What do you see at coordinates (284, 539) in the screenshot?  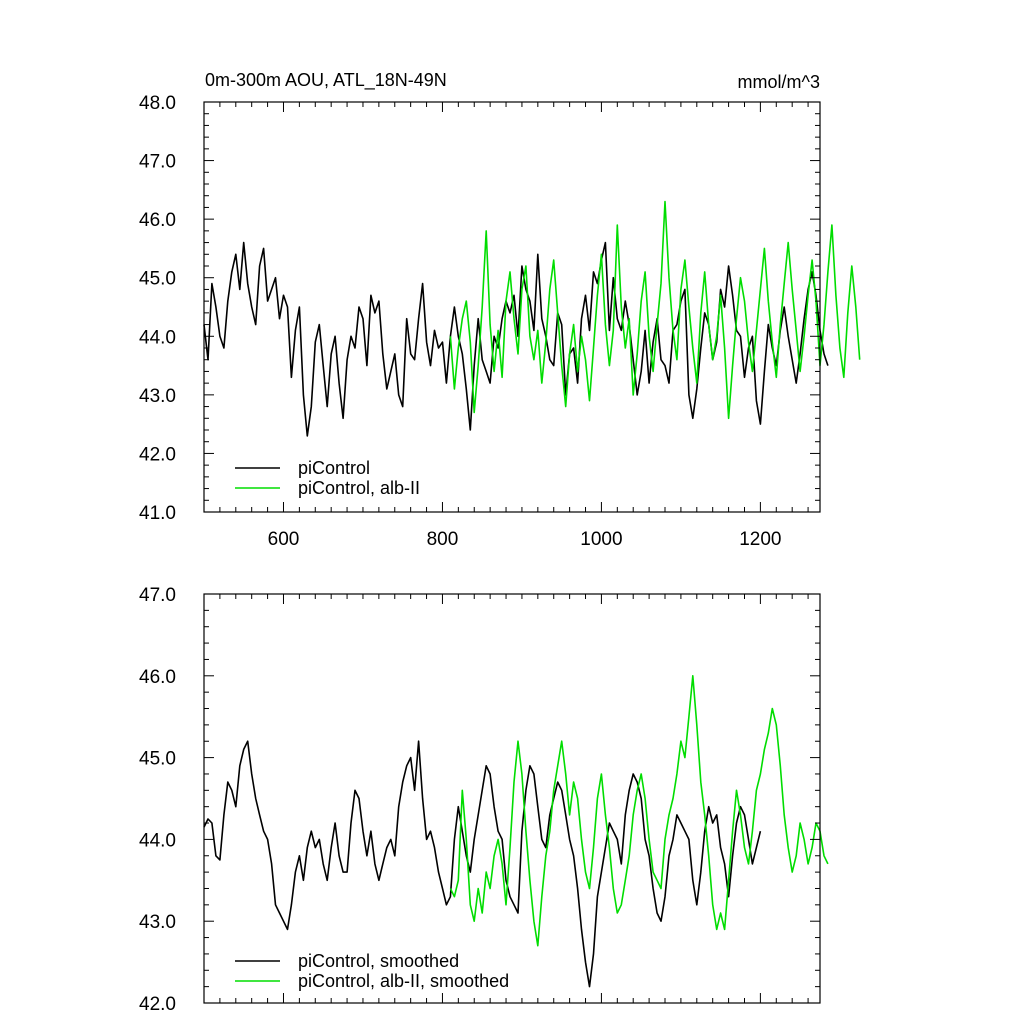 I see `x-tick-label: 600` at bounding box center [284, 539].